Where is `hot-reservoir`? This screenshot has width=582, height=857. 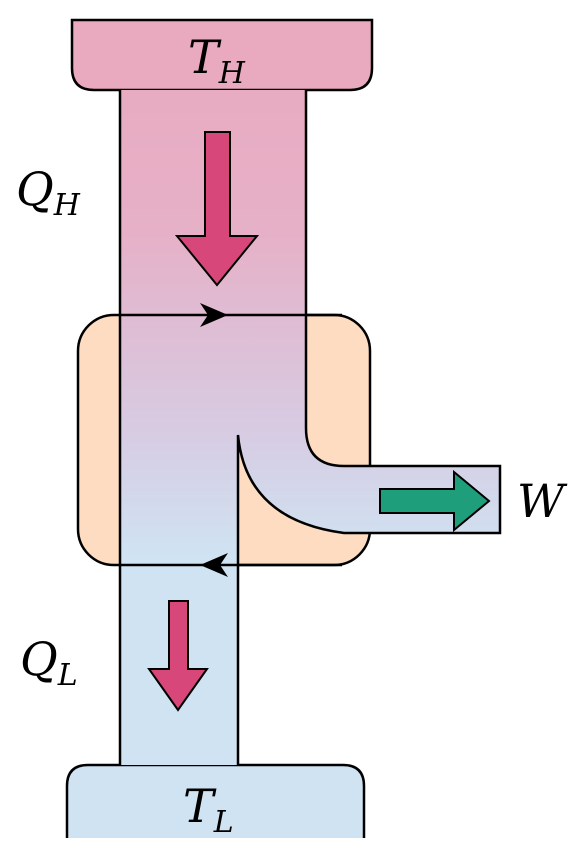
hot-reservoir is located at coordinates (222, 55).